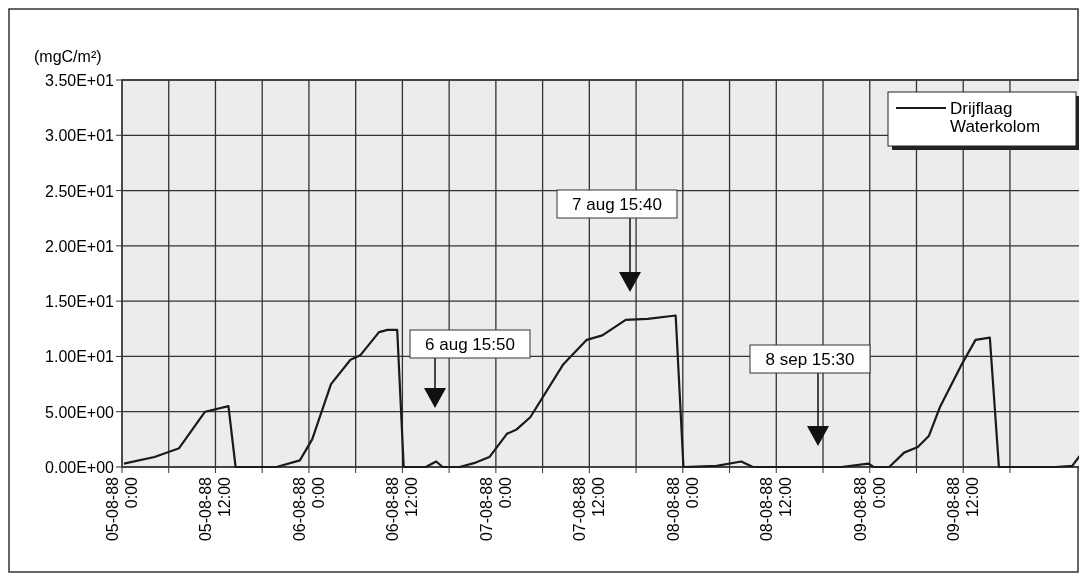 This screenshot has height=581, width=1087. I want to click on x-tick-label: 09-08-88 12:00, so click(963, 509).